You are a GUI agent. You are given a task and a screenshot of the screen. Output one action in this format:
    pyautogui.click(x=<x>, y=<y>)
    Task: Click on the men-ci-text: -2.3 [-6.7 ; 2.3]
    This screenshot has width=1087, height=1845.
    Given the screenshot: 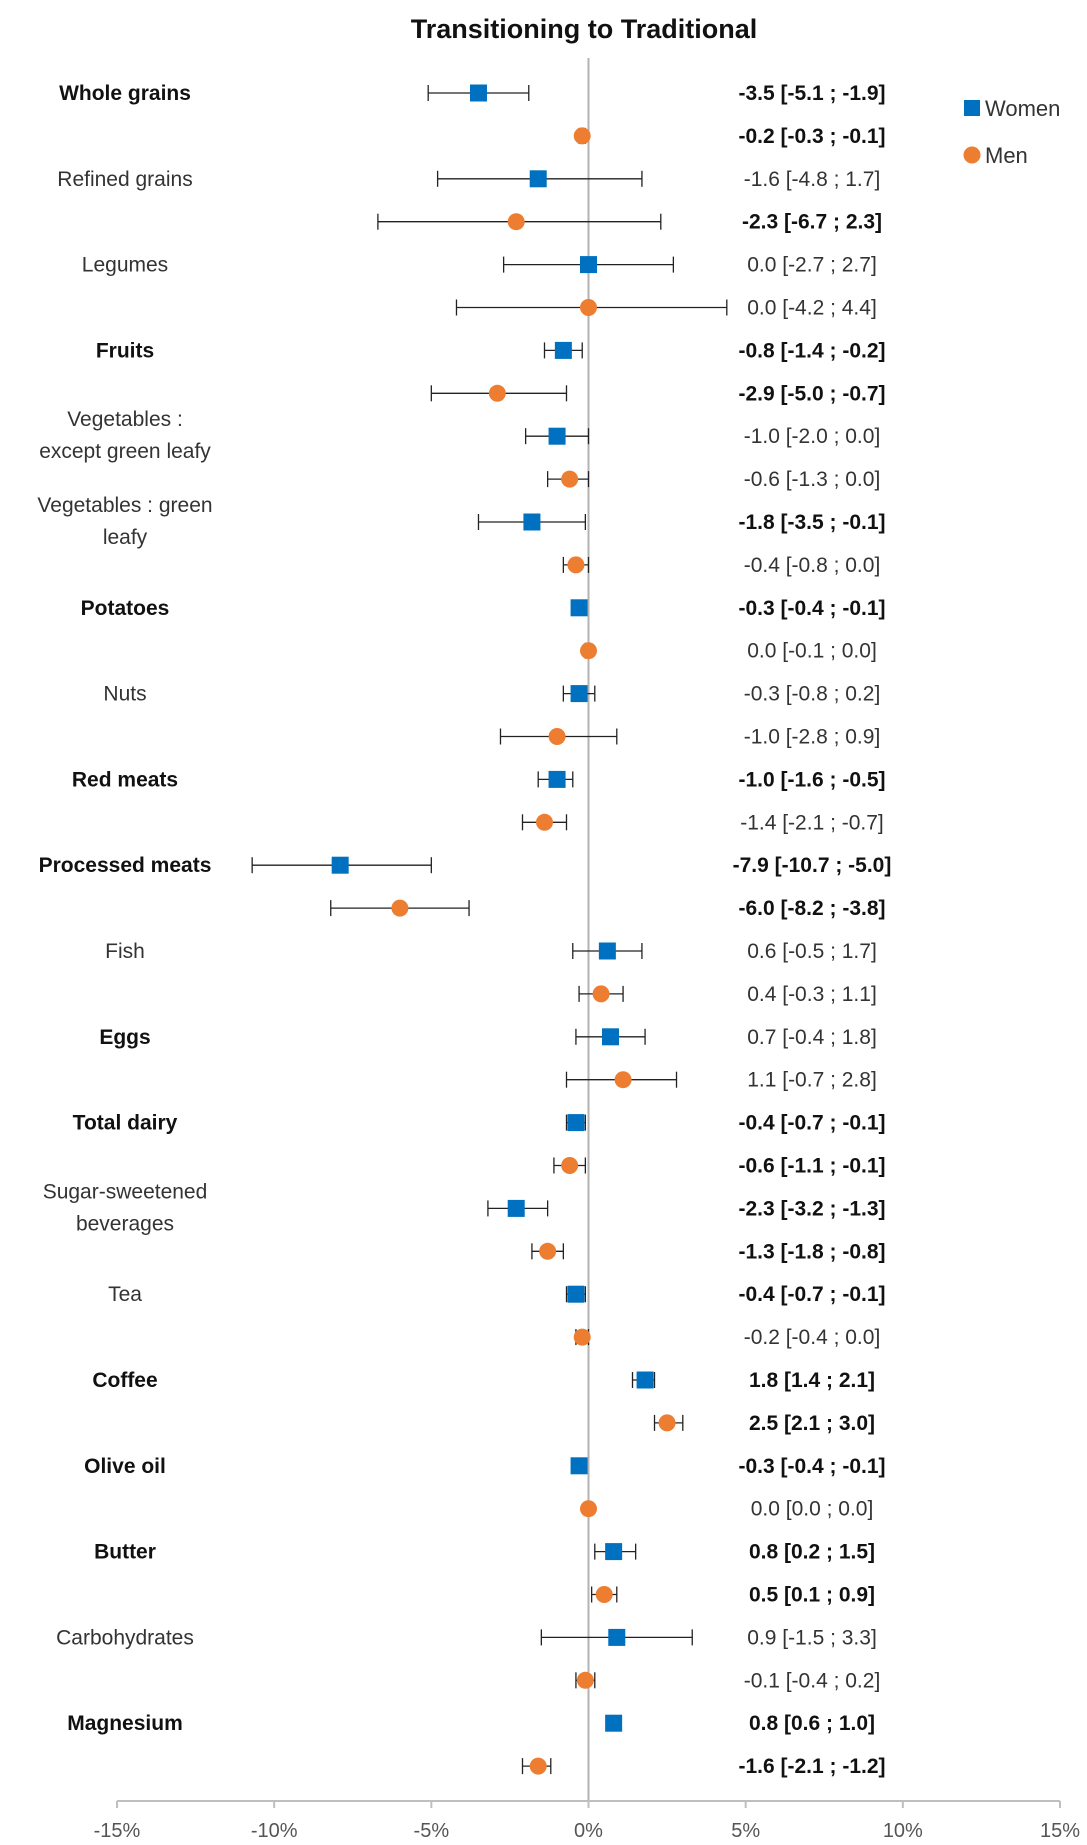 What is the action you would take?
    pyautogui.click(x=812, y=222)
    